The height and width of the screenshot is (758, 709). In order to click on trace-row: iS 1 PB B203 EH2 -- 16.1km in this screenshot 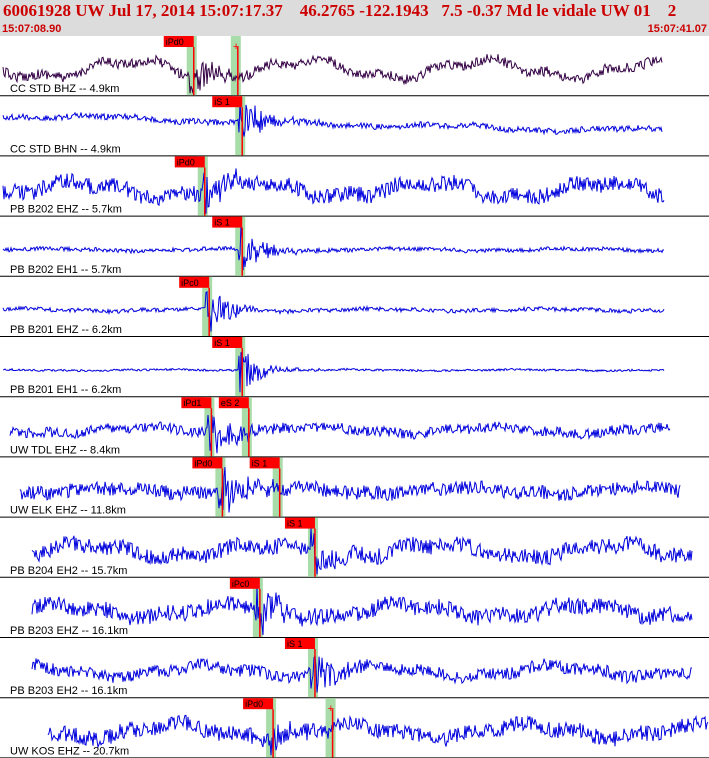, I will do `click(354, 668)`.